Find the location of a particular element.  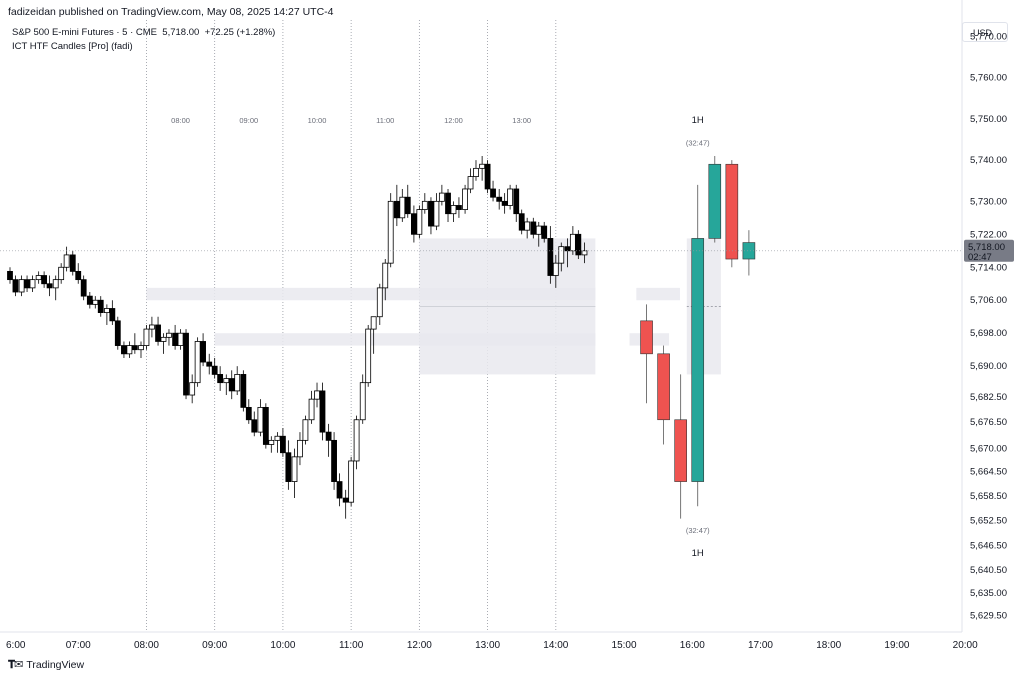

htf-countdown-bottom: (32:47) is located at coordinates (698, 530).